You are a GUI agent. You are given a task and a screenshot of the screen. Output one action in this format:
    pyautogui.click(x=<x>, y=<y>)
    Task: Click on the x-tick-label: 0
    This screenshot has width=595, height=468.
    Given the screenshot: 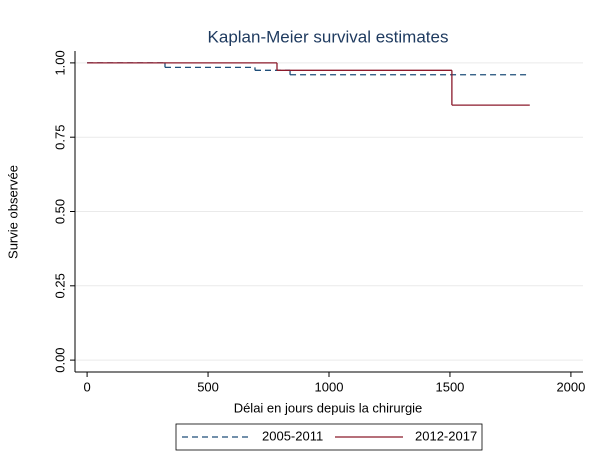 What is the action you would take?
    pyautogui.click(x=86, y=386)
    